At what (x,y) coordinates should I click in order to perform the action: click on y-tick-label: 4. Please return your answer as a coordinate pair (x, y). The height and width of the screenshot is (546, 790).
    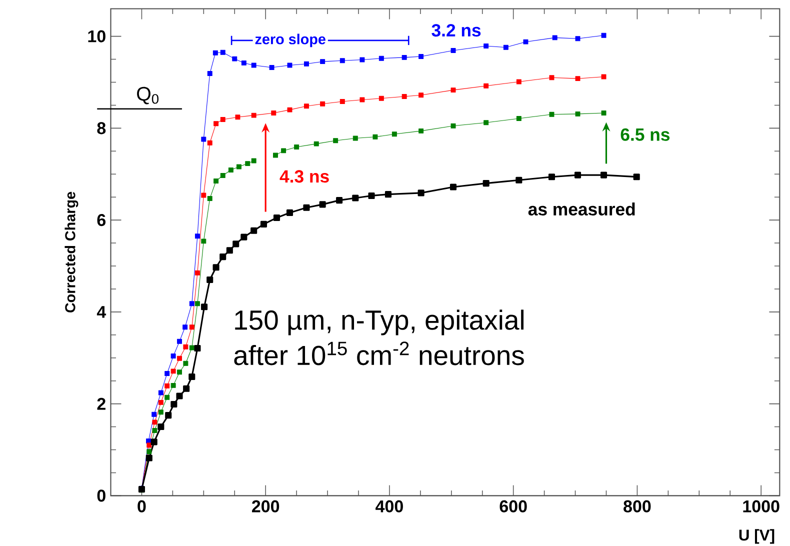
    Looking at the image, I should click on (101, 312).